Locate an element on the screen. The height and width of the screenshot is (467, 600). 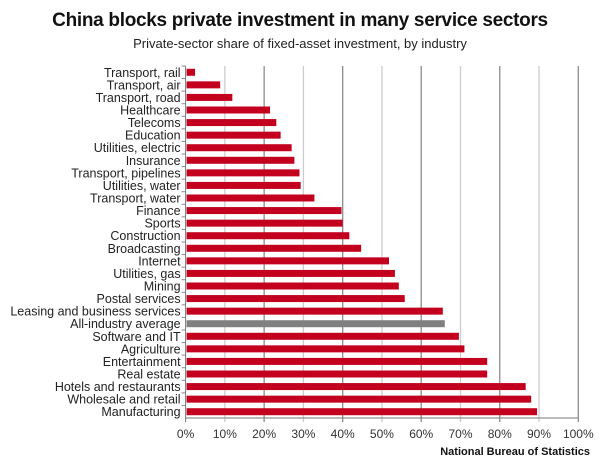
category-label: Broadcasting is located at coordinates (144, 249).